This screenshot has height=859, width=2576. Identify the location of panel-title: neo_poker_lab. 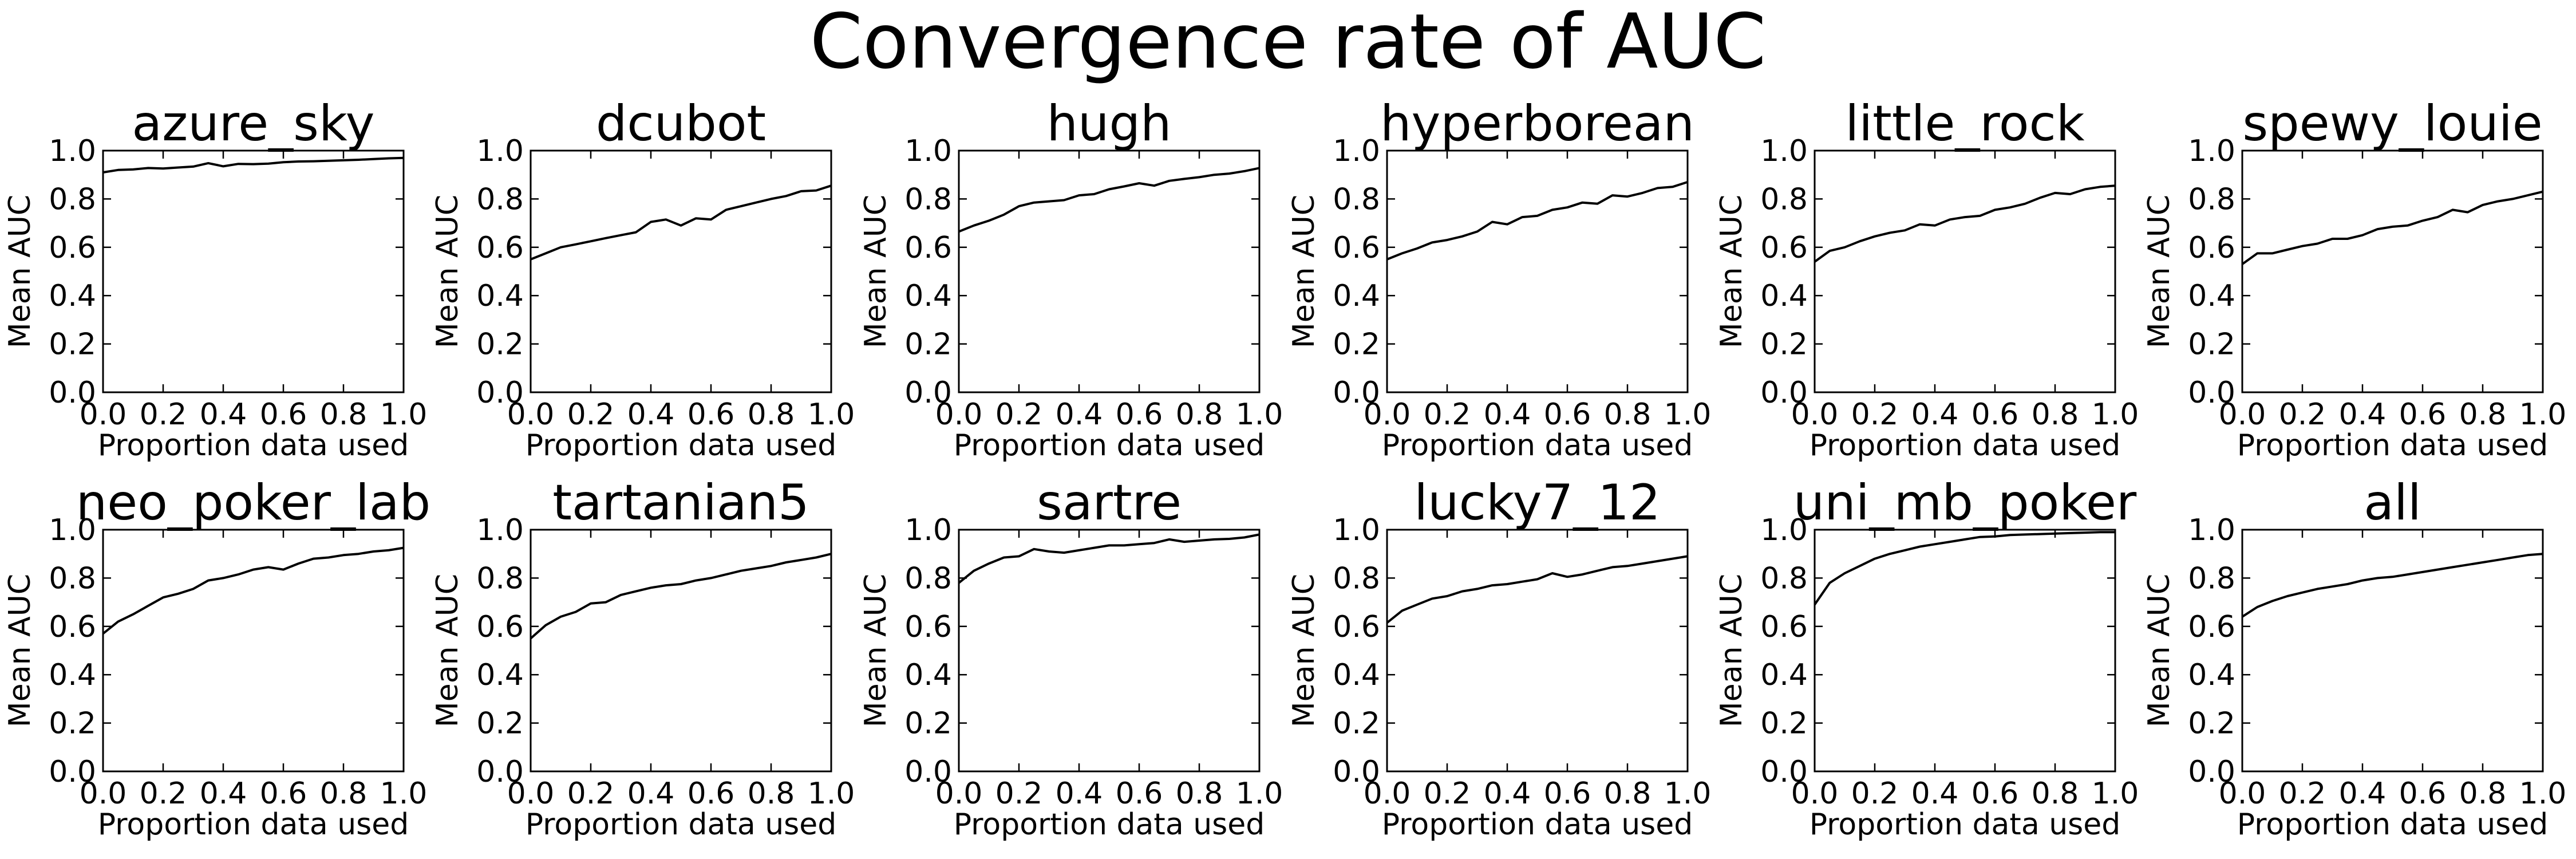
(253, 502).